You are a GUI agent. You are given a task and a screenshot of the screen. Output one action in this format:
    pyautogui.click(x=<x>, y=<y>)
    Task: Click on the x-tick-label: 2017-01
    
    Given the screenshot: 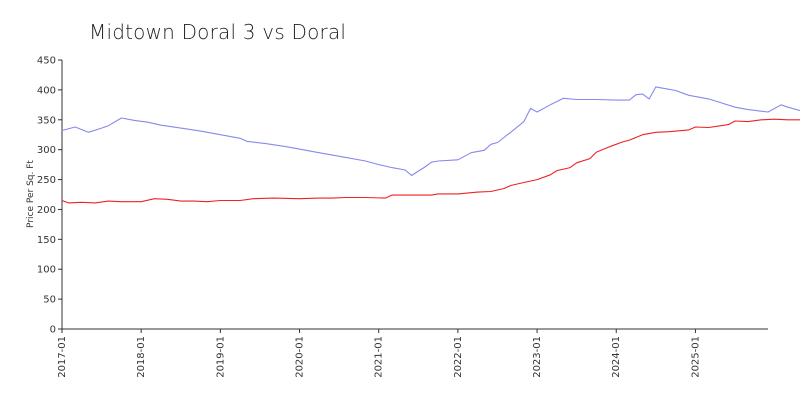 What is the action you would take?
    pyautogui.click(x=62, y=357)
    